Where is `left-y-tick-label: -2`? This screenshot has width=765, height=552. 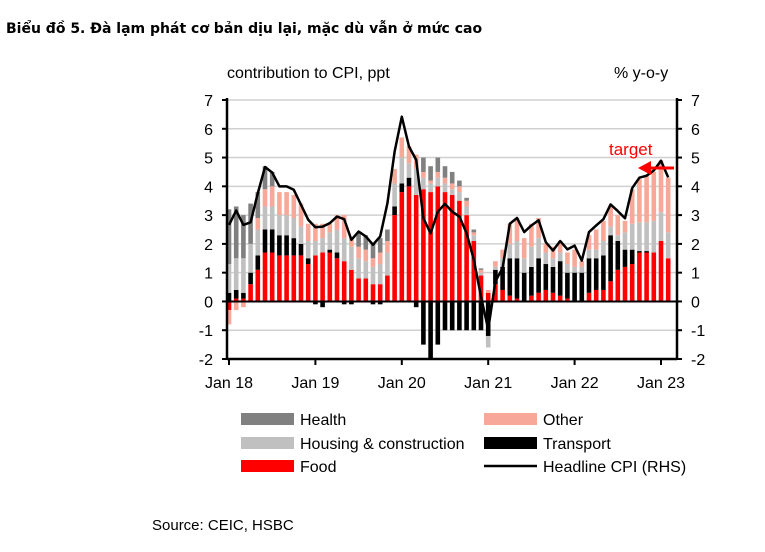
left-y-tick-label: -2 is located at coordinates (206, 360).